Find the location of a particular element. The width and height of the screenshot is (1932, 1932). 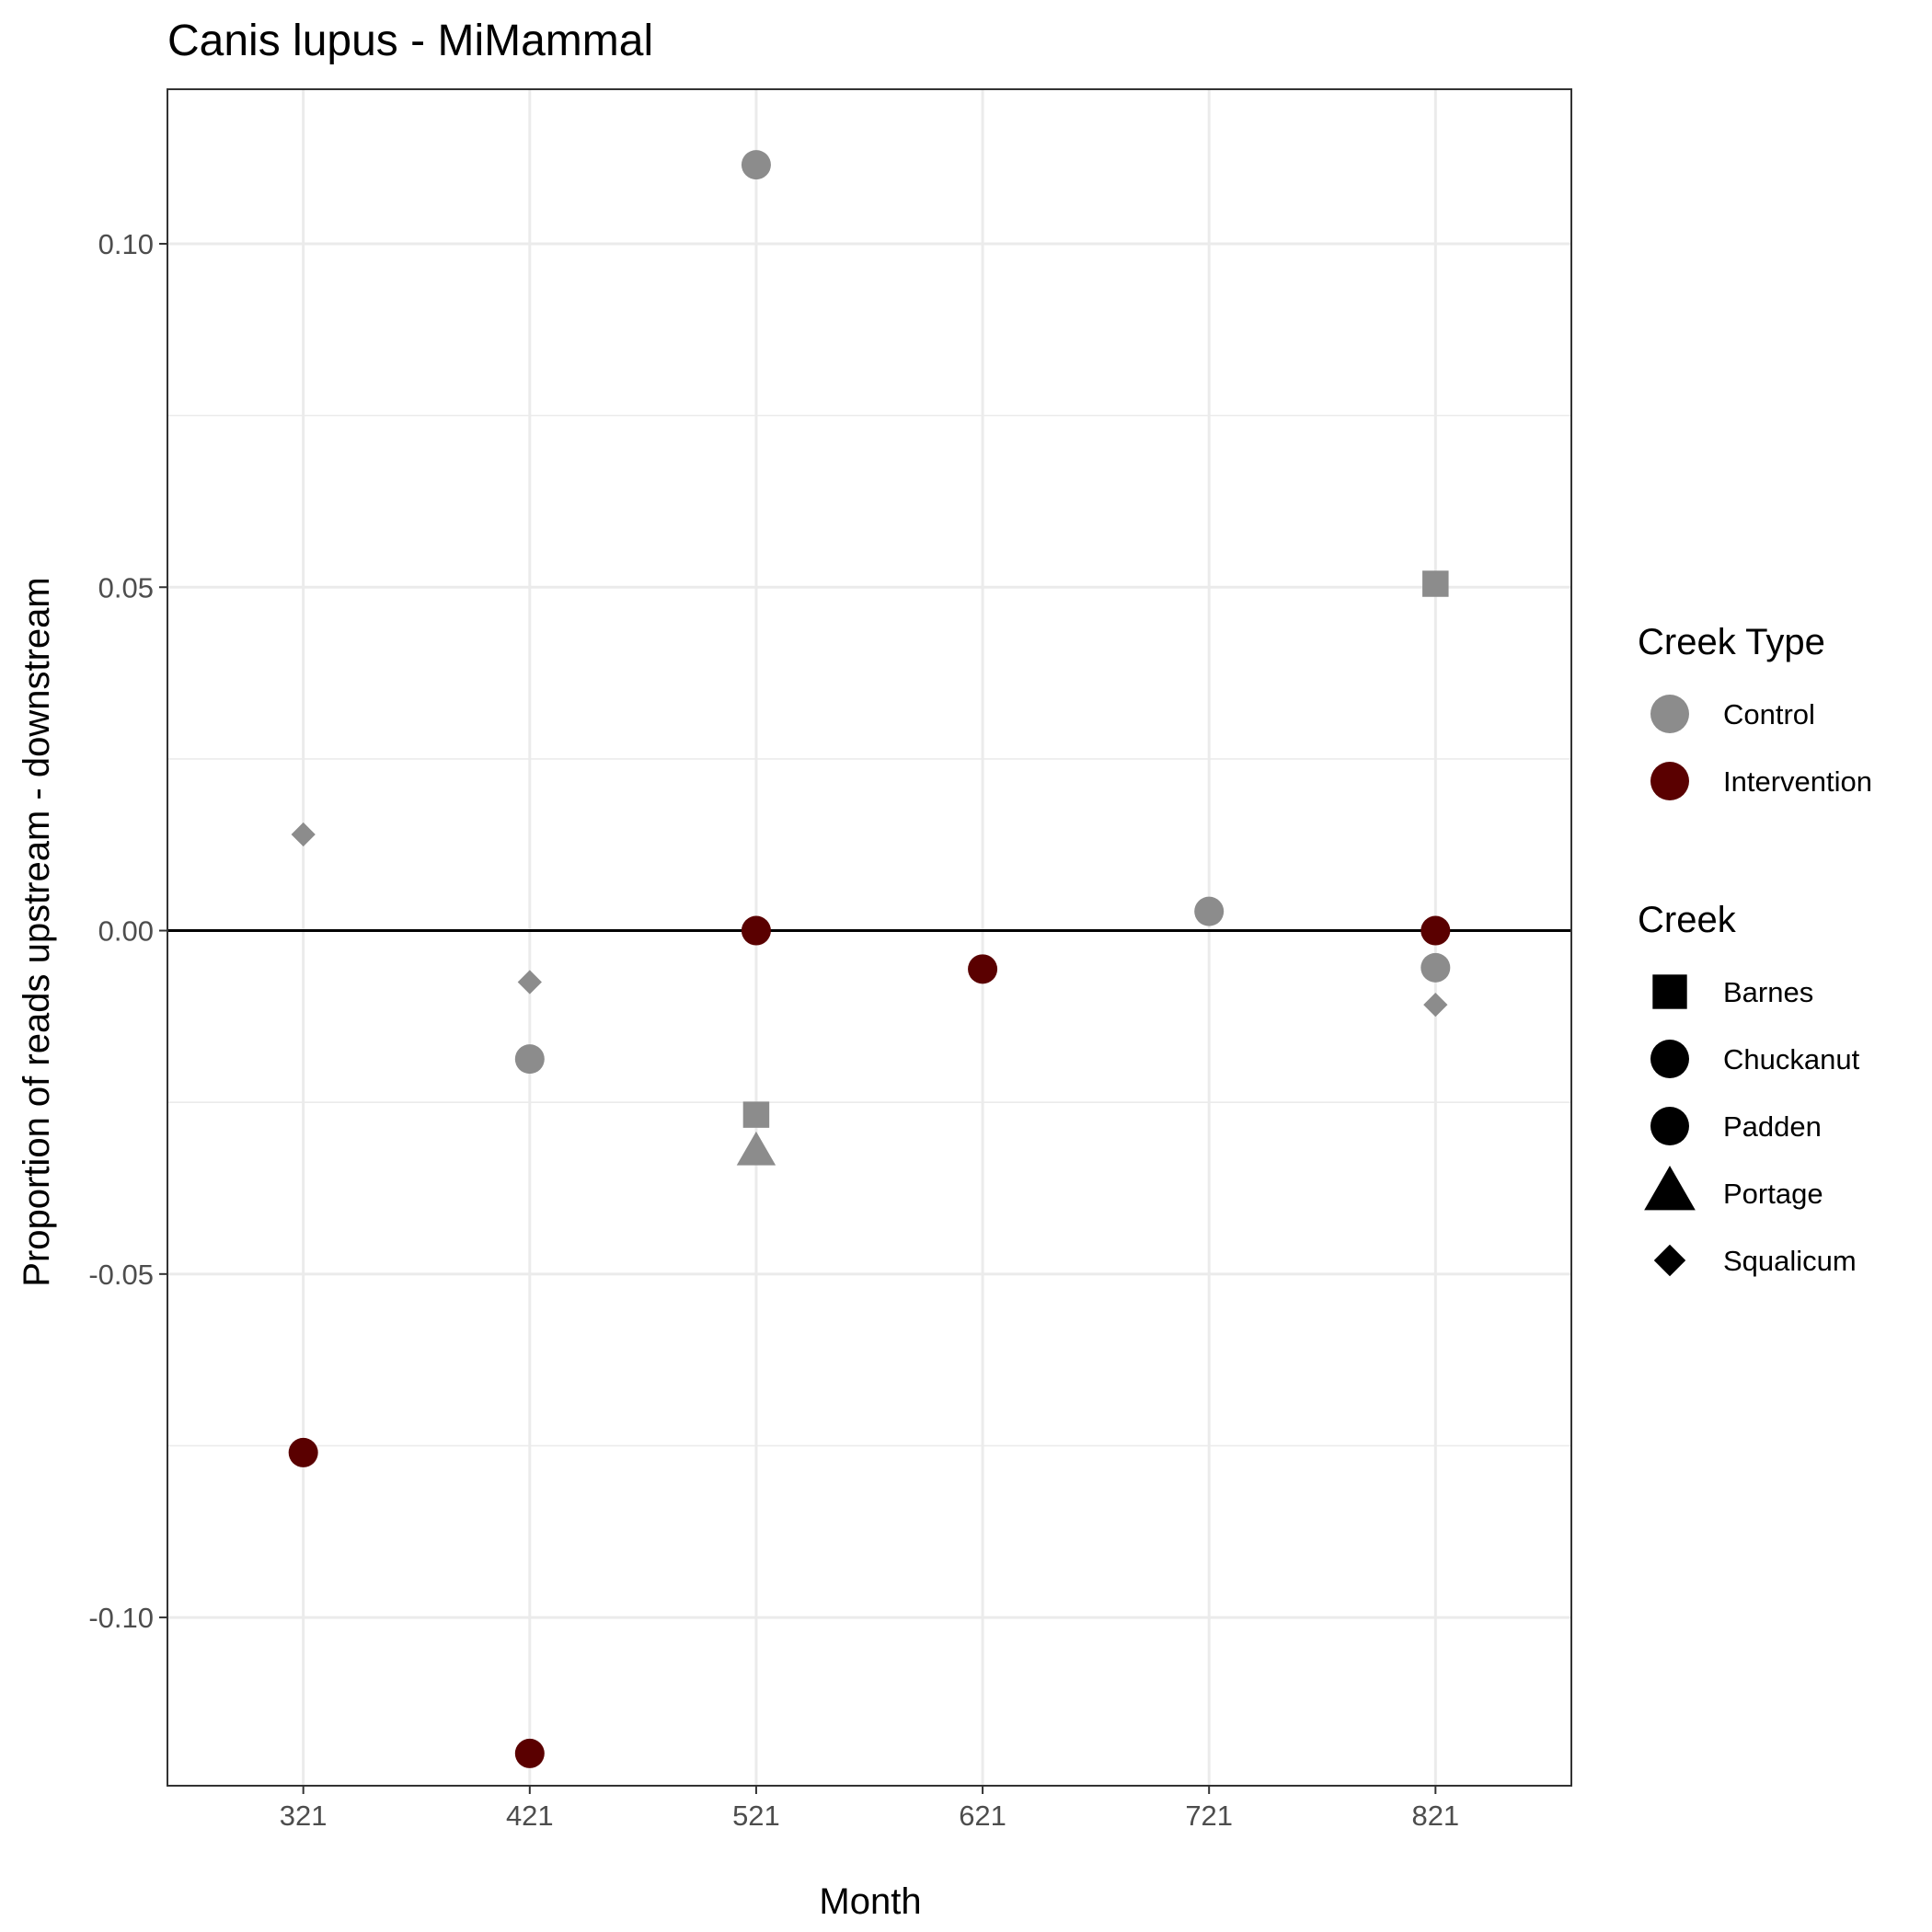

chart-title: Canis lupus - MiMammal is located at coordinates (410, 41).